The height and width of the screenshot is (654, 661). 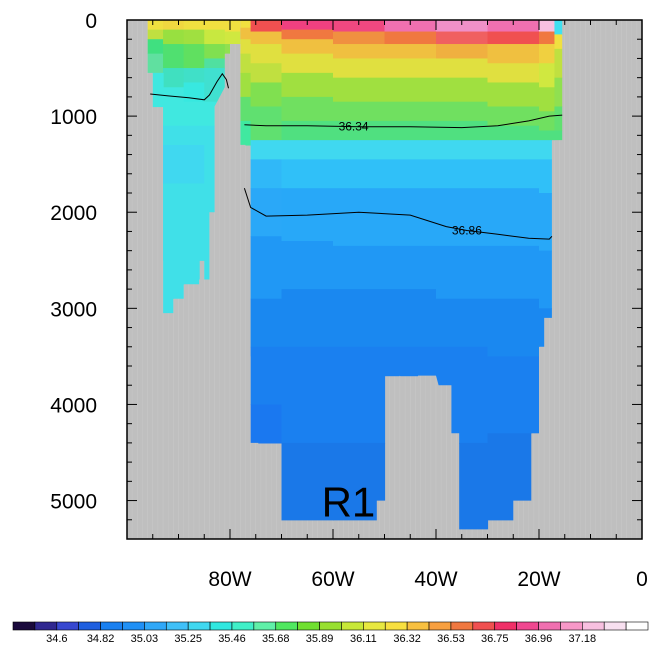 What do you see at coordinates (354, 127) in the screenshot?
I see `contour-label: 36.34` at bounding box center [354, 127].